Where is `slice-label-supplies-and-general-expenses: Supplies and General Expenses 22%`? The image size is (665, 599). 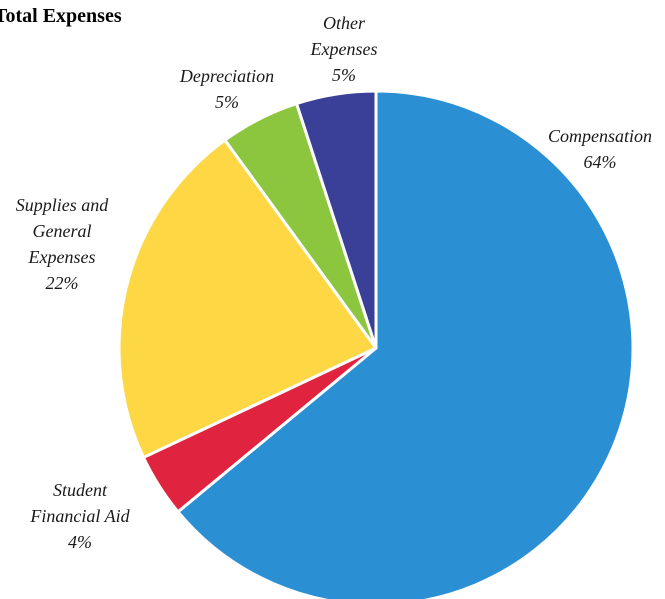 slice-label-supplies-and-general-expenses: Supplies and General Expenses 22% is located at coordinates (62, 244).